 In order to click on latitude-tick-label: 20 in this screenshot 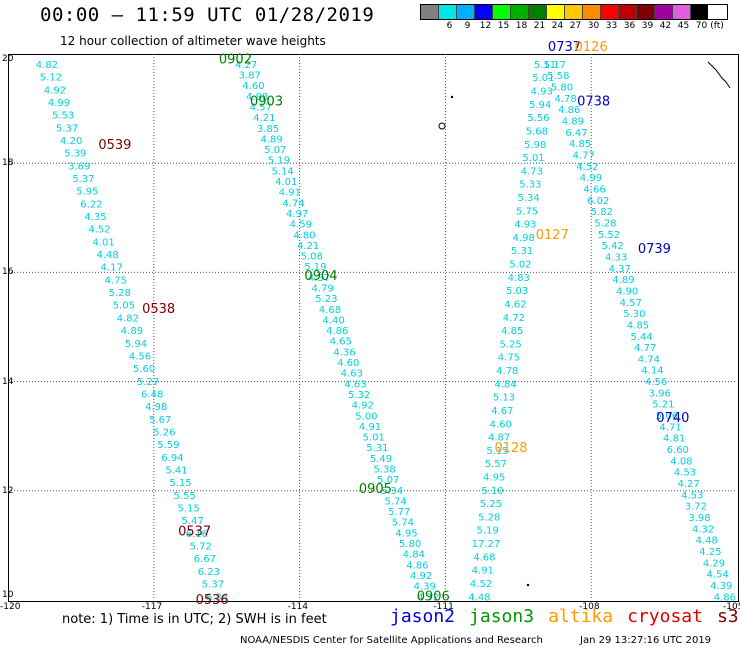, I will do `click(8, 59)`.